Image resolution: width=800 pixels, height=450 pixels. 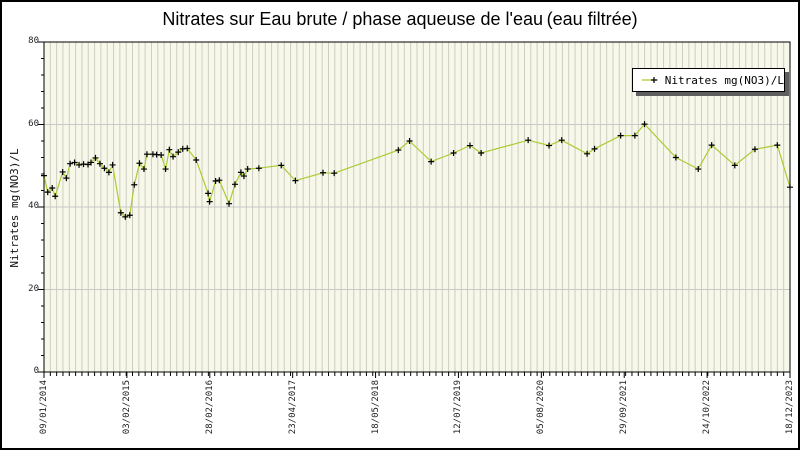 What do you see at coordinates (44, 407) in the screenshot?
I see `x-tick-label: 09/01/2014` at bounding box center [44, 407].